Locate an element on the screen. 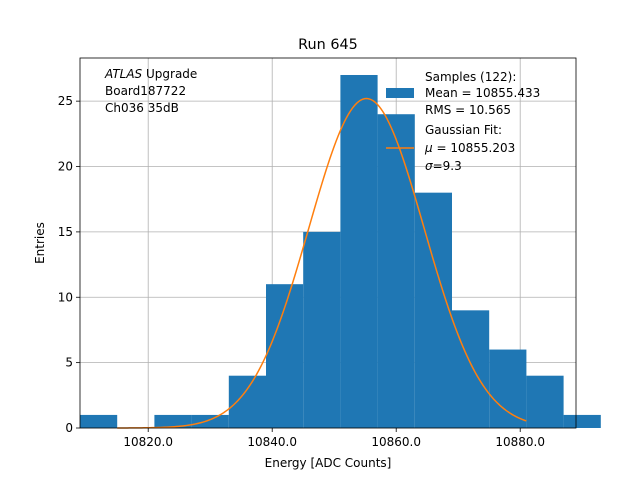  annotation-upgrade: Upgrade is located at coordinates (169, 74).